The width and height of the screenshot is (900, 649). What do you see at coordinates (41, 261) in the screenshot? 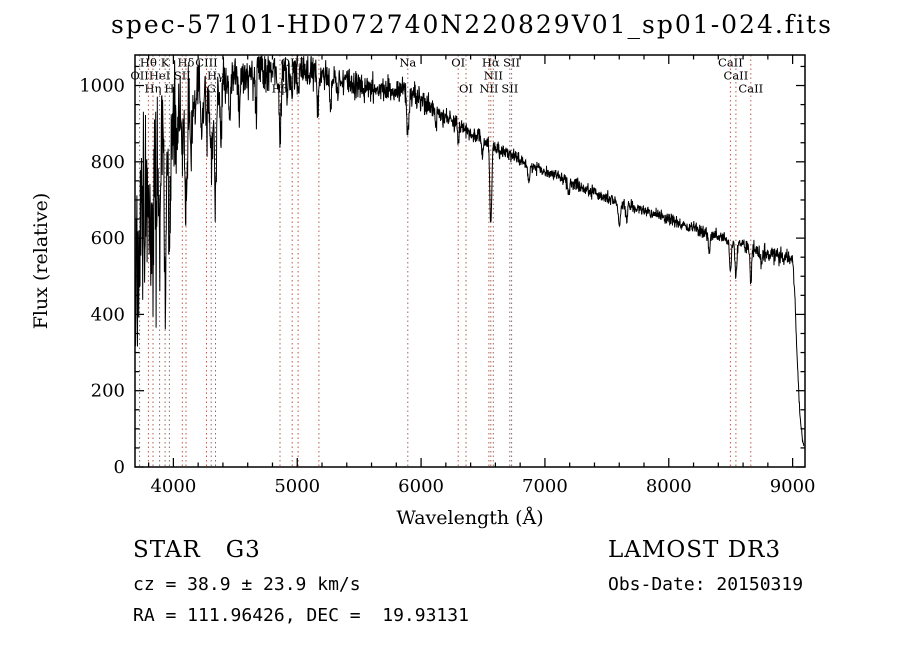
I see `y-axis-label: Flux (relative)` at bounding box center [41, 261].